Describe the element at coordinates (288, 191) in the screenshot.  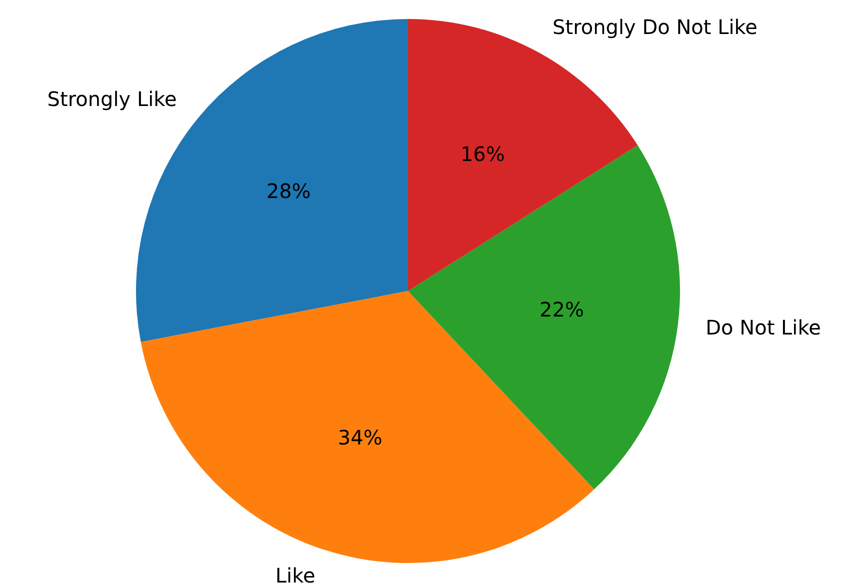
I see `data-label: 28%` at that location.